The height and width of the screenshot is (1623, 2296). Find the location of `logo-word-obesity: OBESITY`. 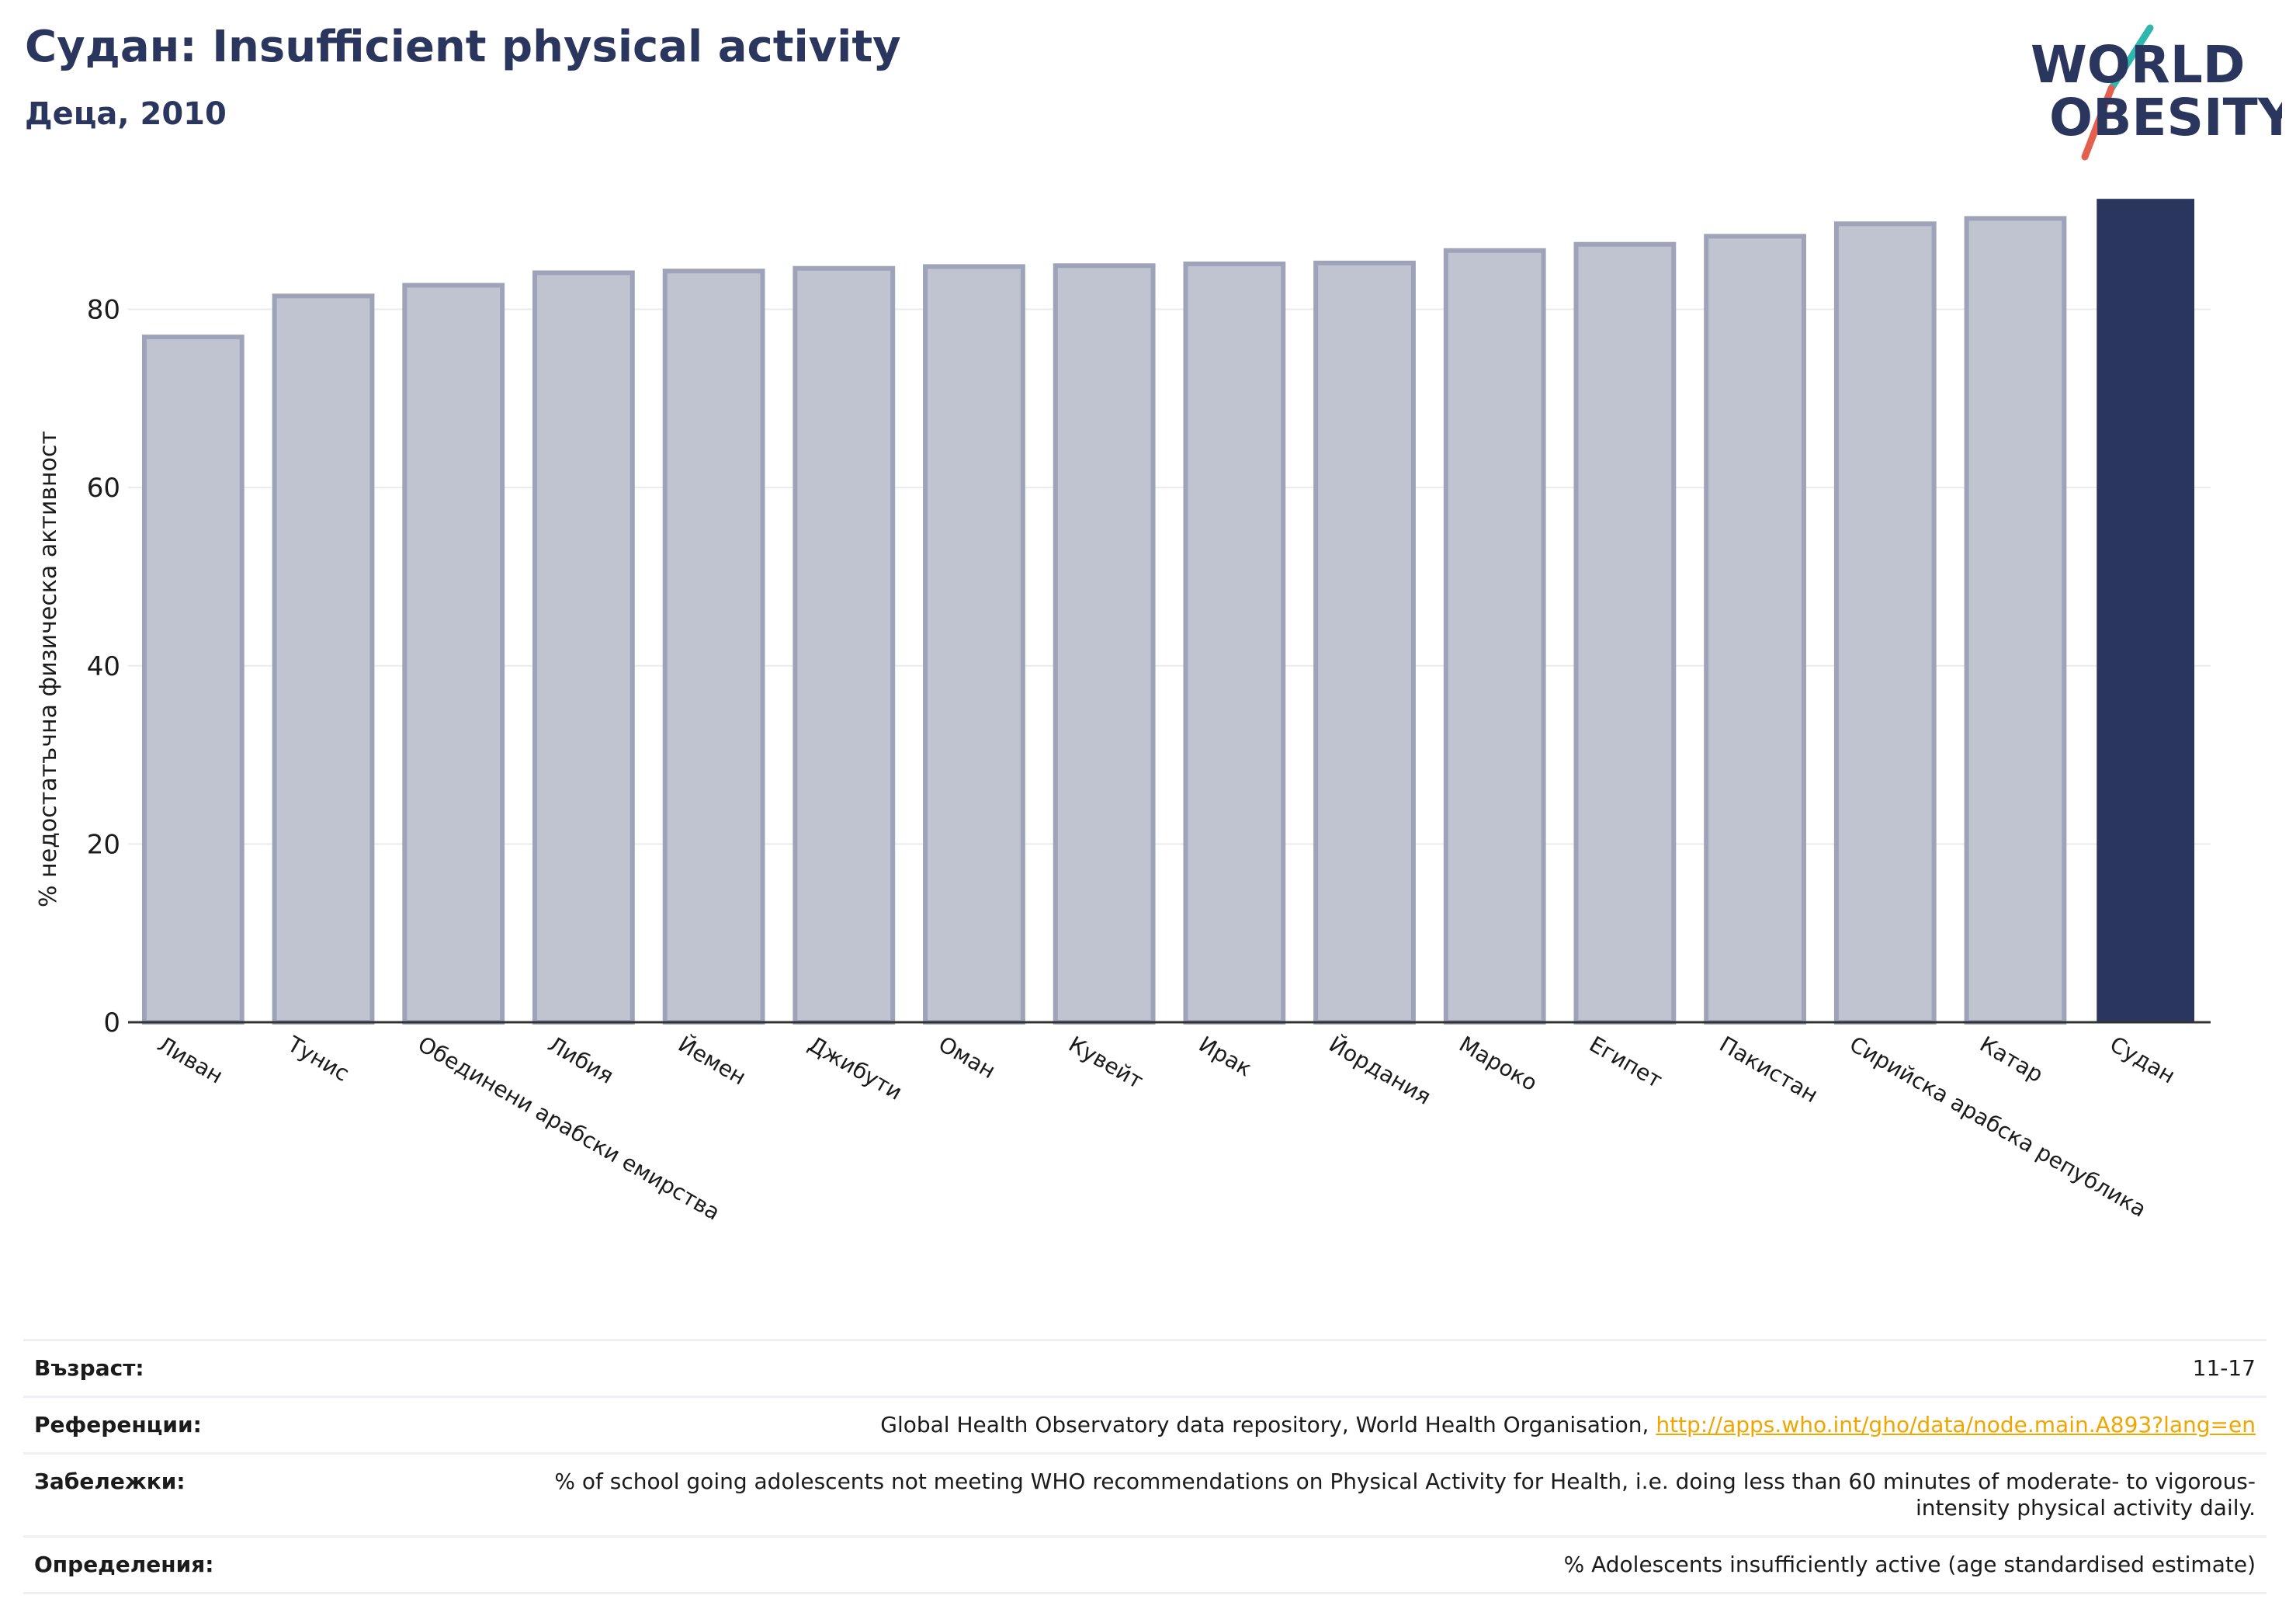

logo-word-obesity: OBESITY is located at coordinates (2165, 117).